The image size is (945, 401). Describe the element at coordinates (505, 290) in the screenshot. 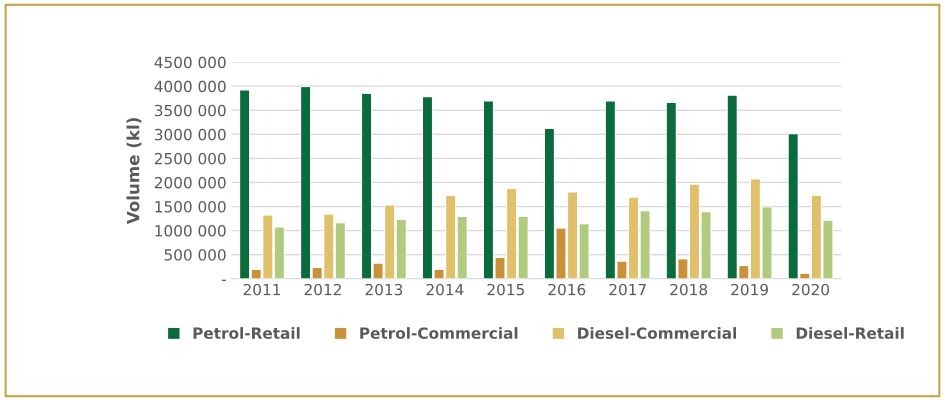

I see `x-tick-label: 2015` at that location.